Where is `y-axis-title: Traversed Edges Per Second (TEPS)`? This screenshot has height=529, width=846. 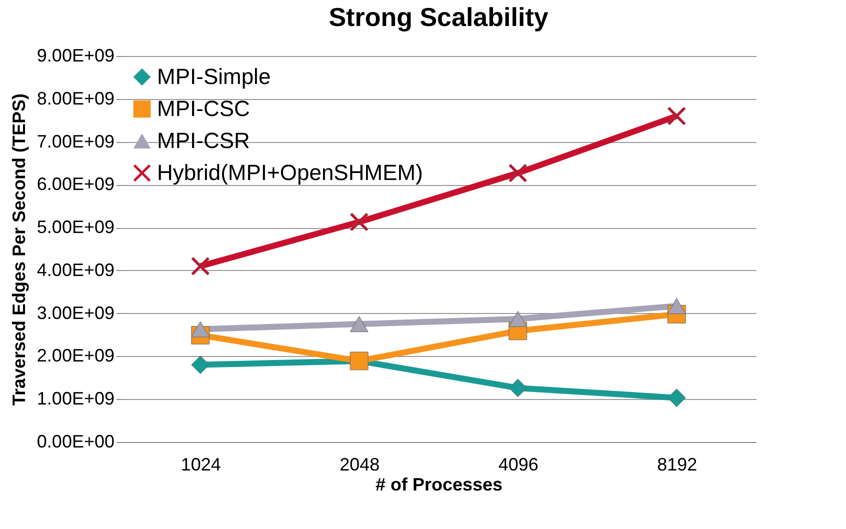
y-axis-title: Traversed Edges Per Second (TEPS) is located at coordinates (18, 249).